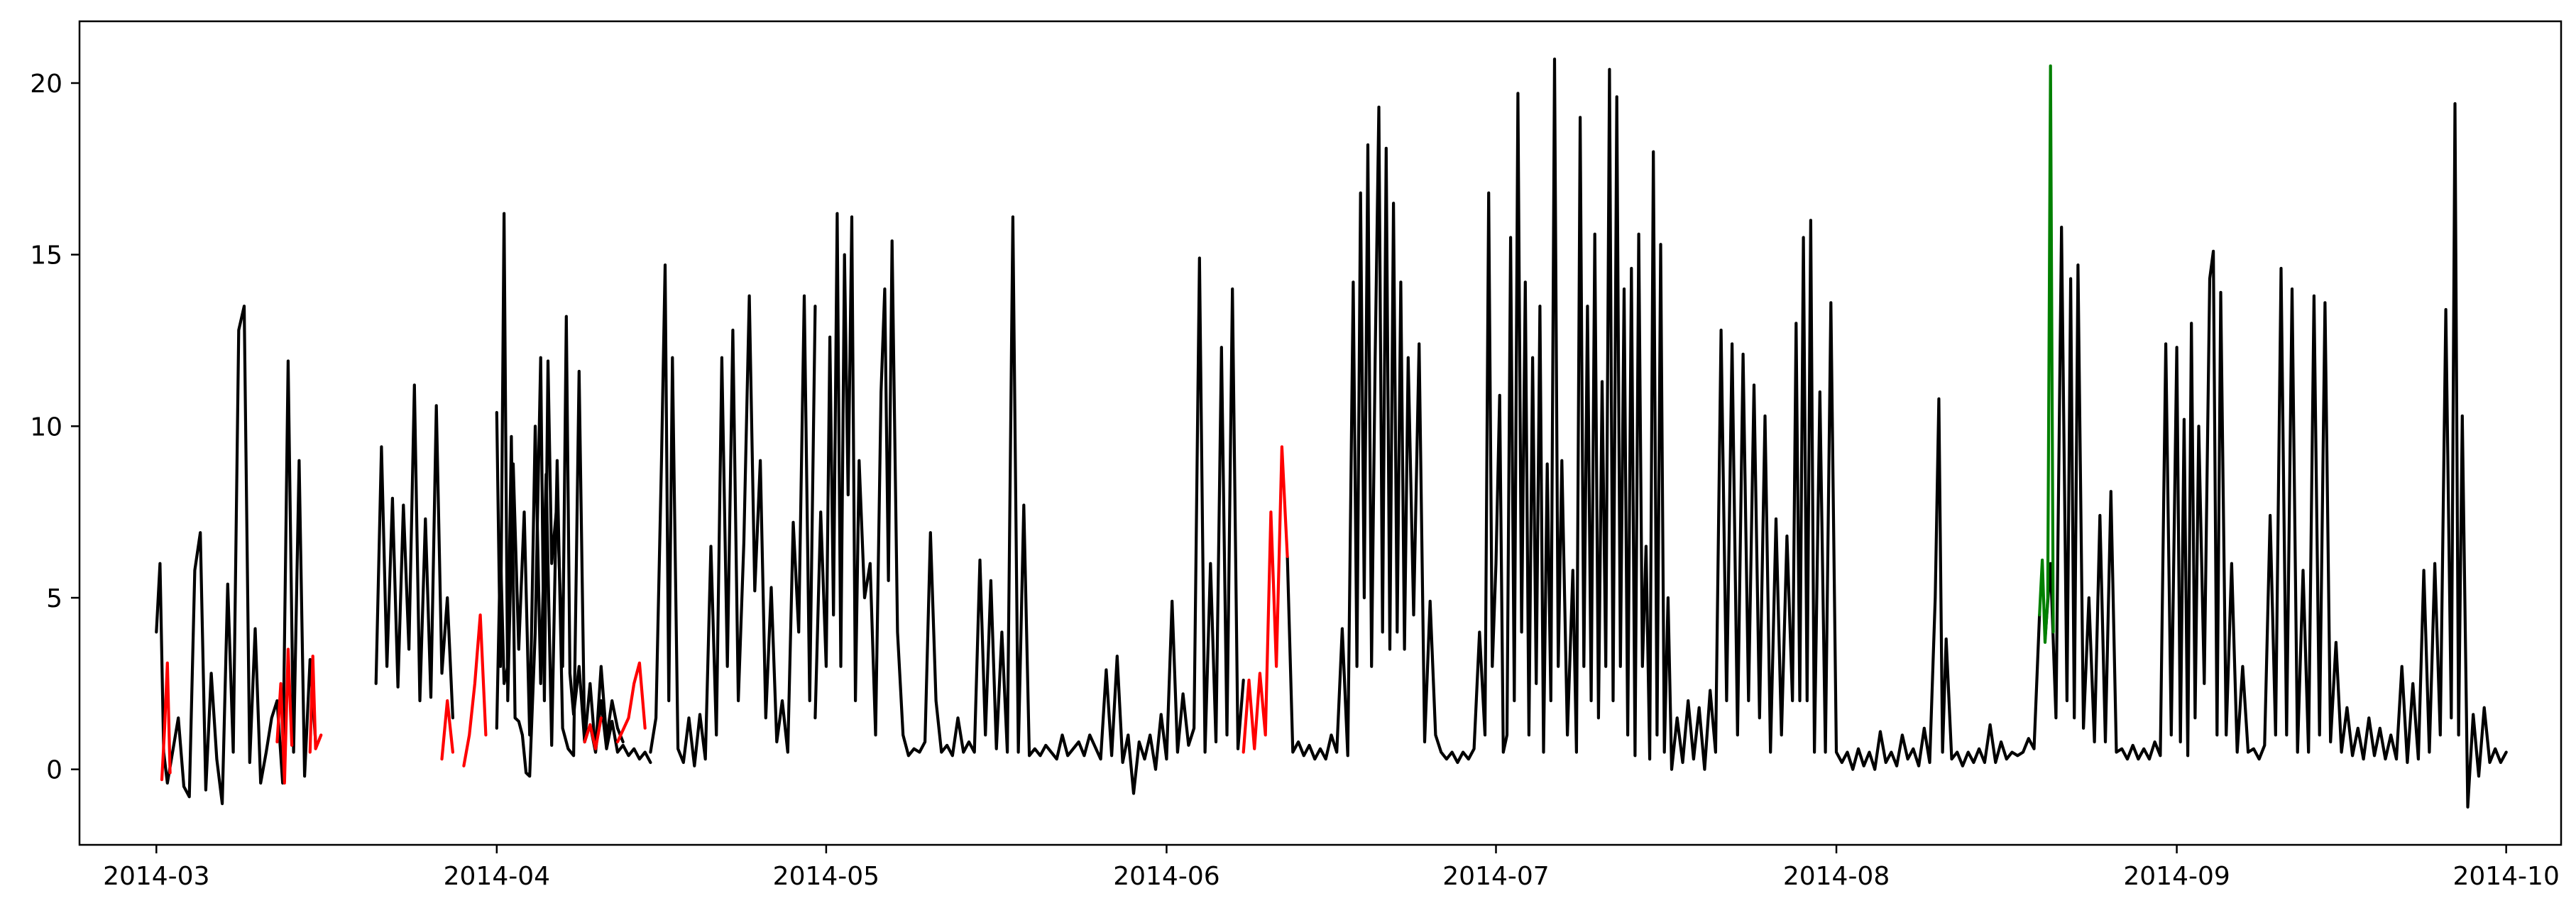 The width and height of the screenshot is (2576, 913). I want to click on x-tick-label: 2014-04, so click(497, 876).